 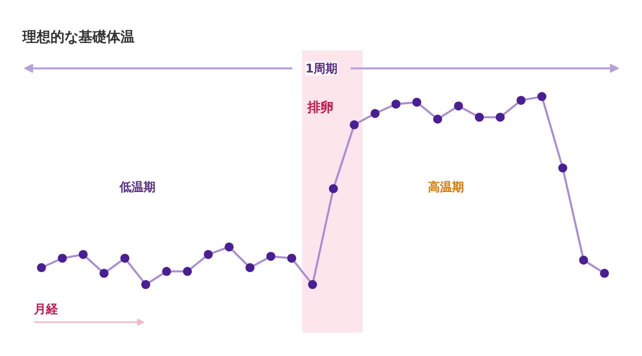 What do you see at coordinates (321, 68) in the screenshot?
I see `text: 1周期` at bounding box center [321, 68].